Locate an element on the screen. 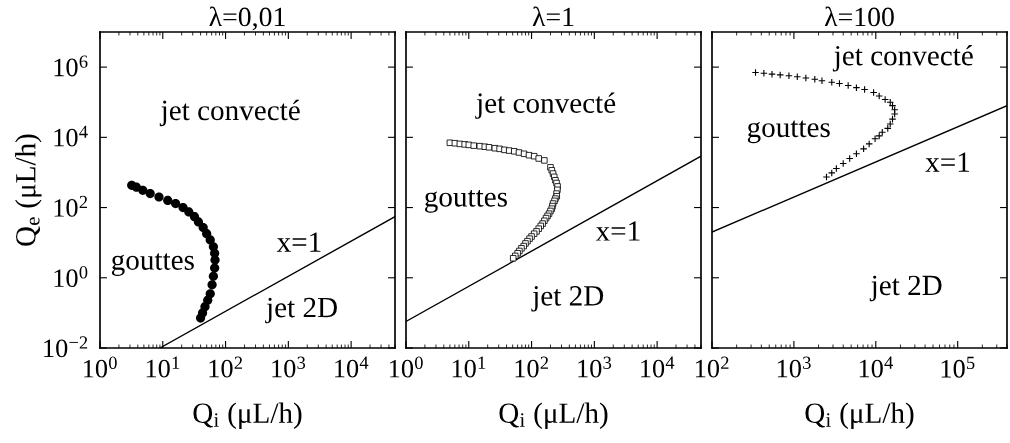  chart-title: λ=100 is located at coordinates (859, 16).